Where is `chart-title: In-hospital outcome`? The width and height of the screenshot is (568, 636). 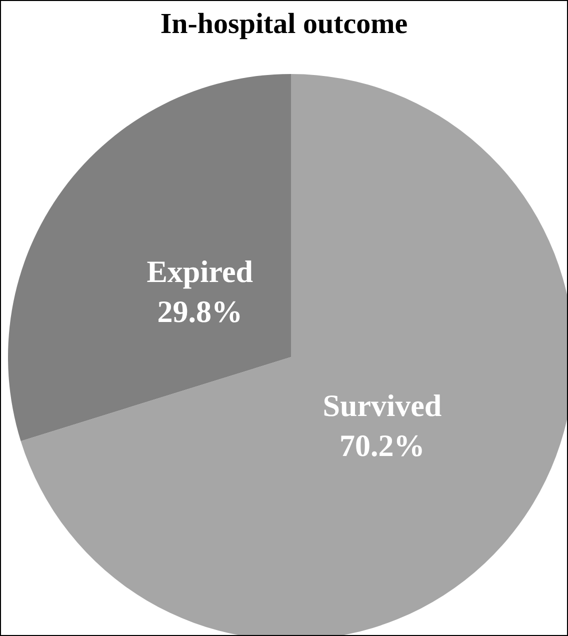
chart-title: In-hospital outcome is located at coordinates (284, 24).